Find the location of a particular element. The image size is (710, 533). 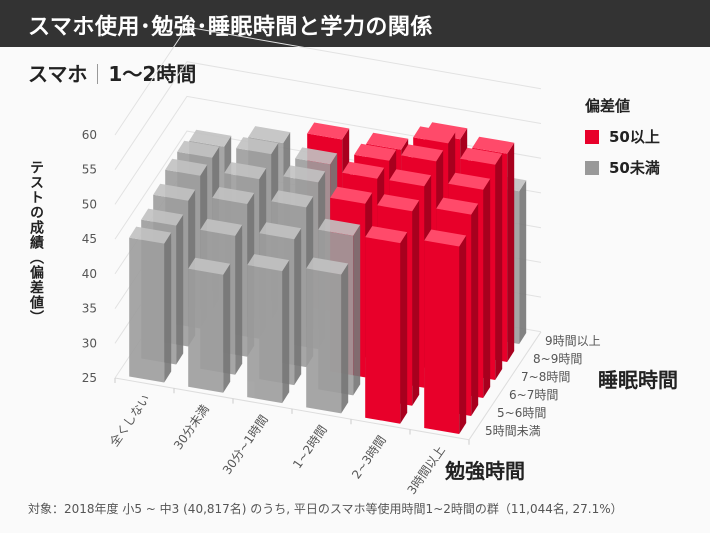

legend-title: 偏差値 is located at coordinates (608, 106).